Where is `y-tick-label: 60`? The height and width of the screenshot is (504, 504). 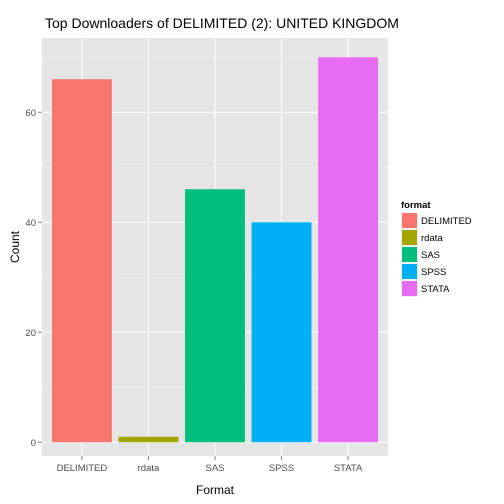
y-tick-label: 60 is located at coordinates (30, 113).